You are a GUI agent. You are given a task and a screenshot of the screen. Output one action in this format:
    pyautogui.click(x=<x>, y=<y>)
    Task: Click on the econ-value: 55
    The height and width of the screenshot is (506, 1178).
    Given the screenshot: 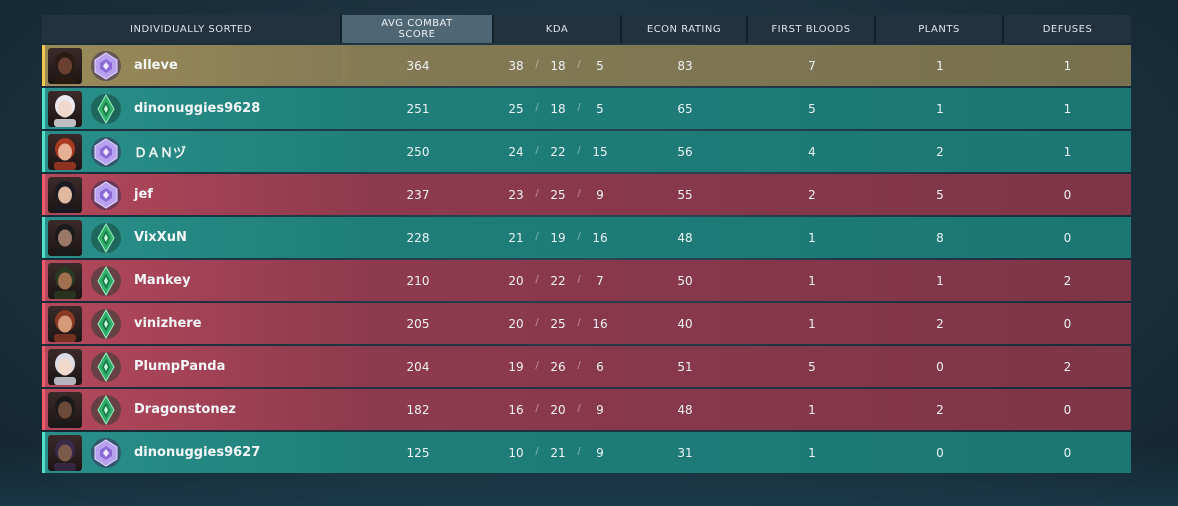 What is the action you would take?
    pyautogui.click(x=685, y=194)
    